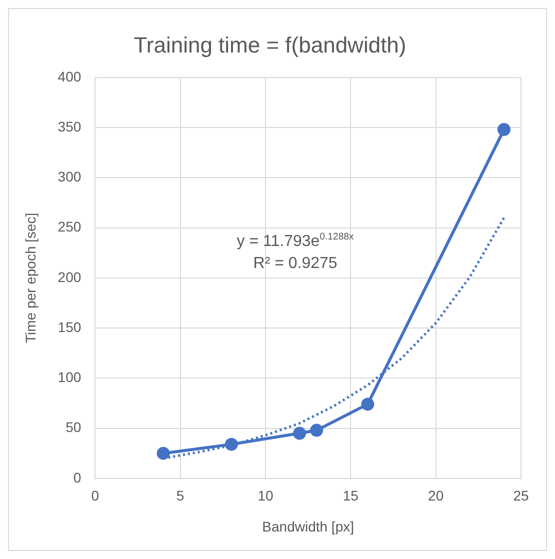  Describe the element at coordinates (521, 496) in the screenshot. I see `x-tick-label: 25` at that location.